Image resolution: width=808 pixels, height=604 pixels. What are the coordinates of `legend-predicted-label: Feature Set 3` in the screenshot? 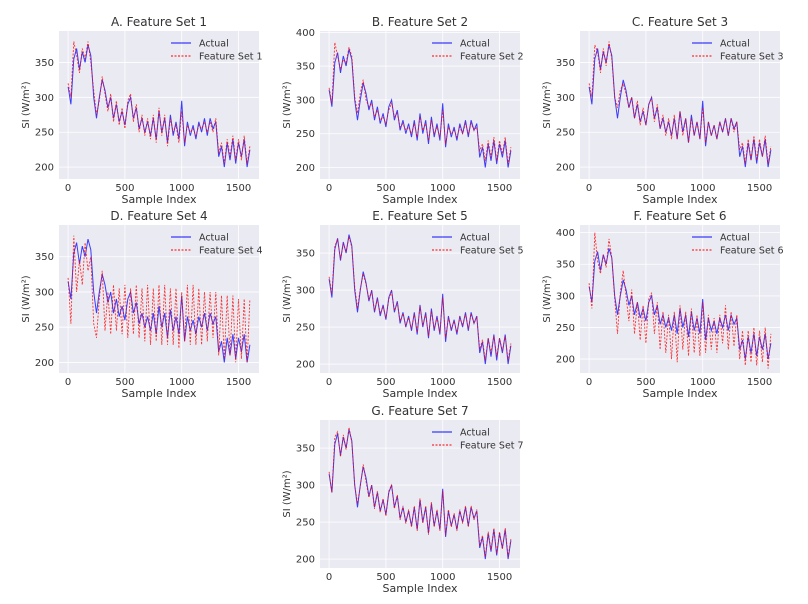 It's located at (752, 57).